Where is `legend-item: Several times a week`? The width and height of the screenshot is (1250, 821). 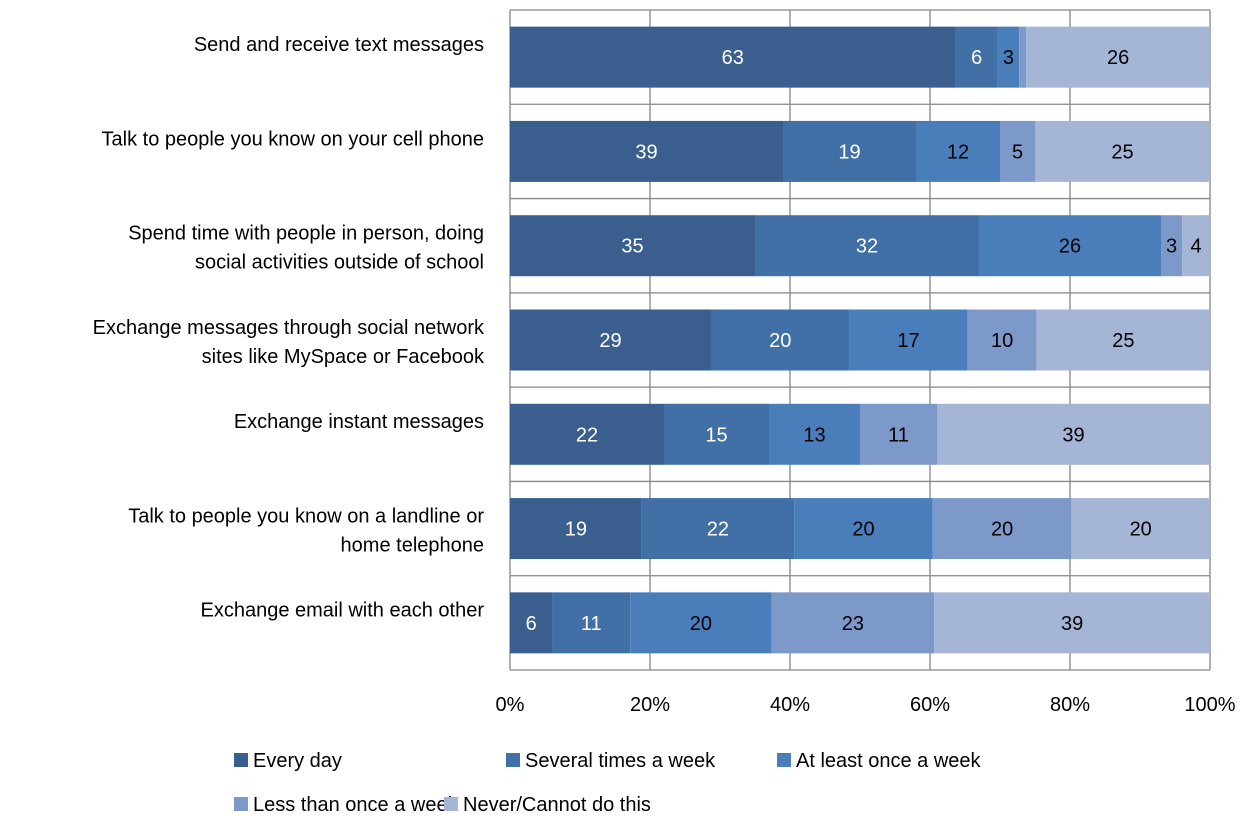 legend-item: Several times a week is located at coordinates (611, 761).